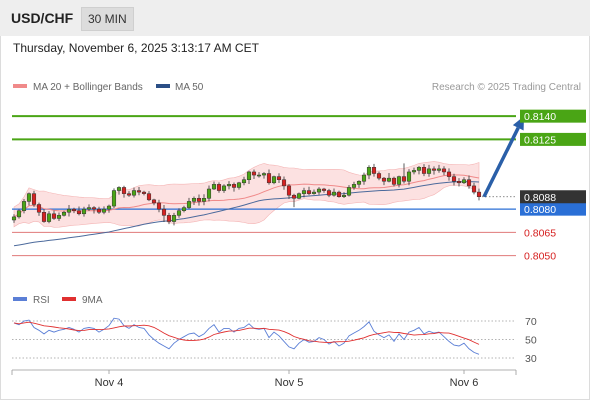 The image size is (590, 400). What do you see at coordinates (553, 116) in the screenshot?
I see `level-label-0.8140-bg` at bounding box center [553, 116].